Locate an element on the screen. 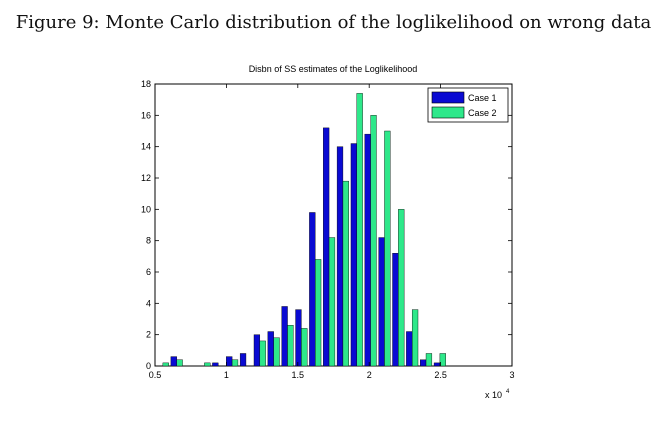 This screenshot has height=425, width=667. x-tick-label: 1 is located at coordinates (226, 375).